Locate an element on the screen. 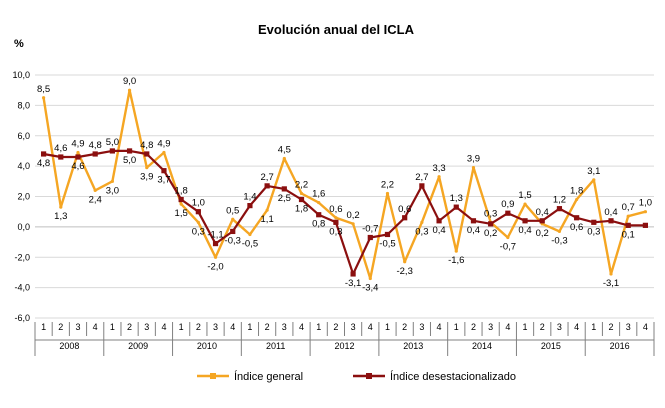 The image size is (665, 408). data-label-general: -3,1 is located at coordinates (611, 283).